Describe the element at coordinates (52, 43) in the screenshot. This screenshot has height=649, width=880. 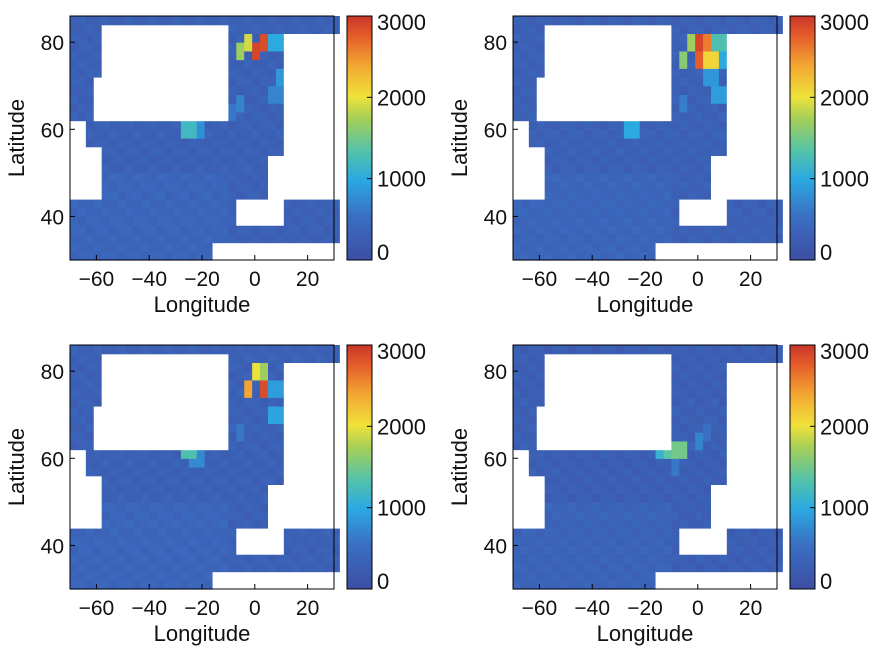
I see `y-tick-label: 80` at that location.